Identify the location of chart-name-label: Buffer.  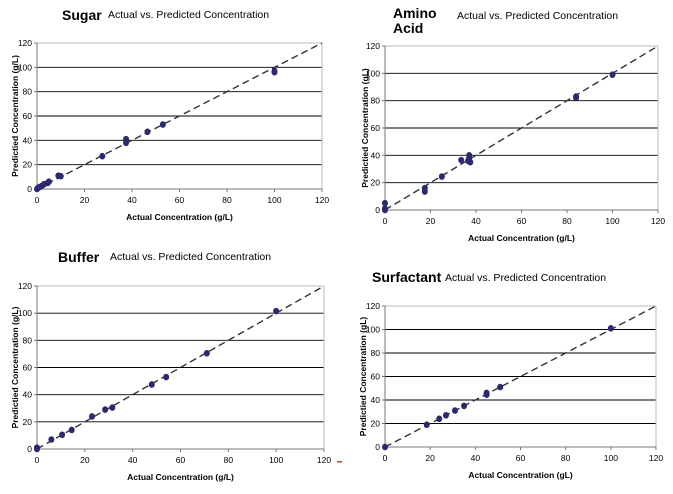
(79, 257).